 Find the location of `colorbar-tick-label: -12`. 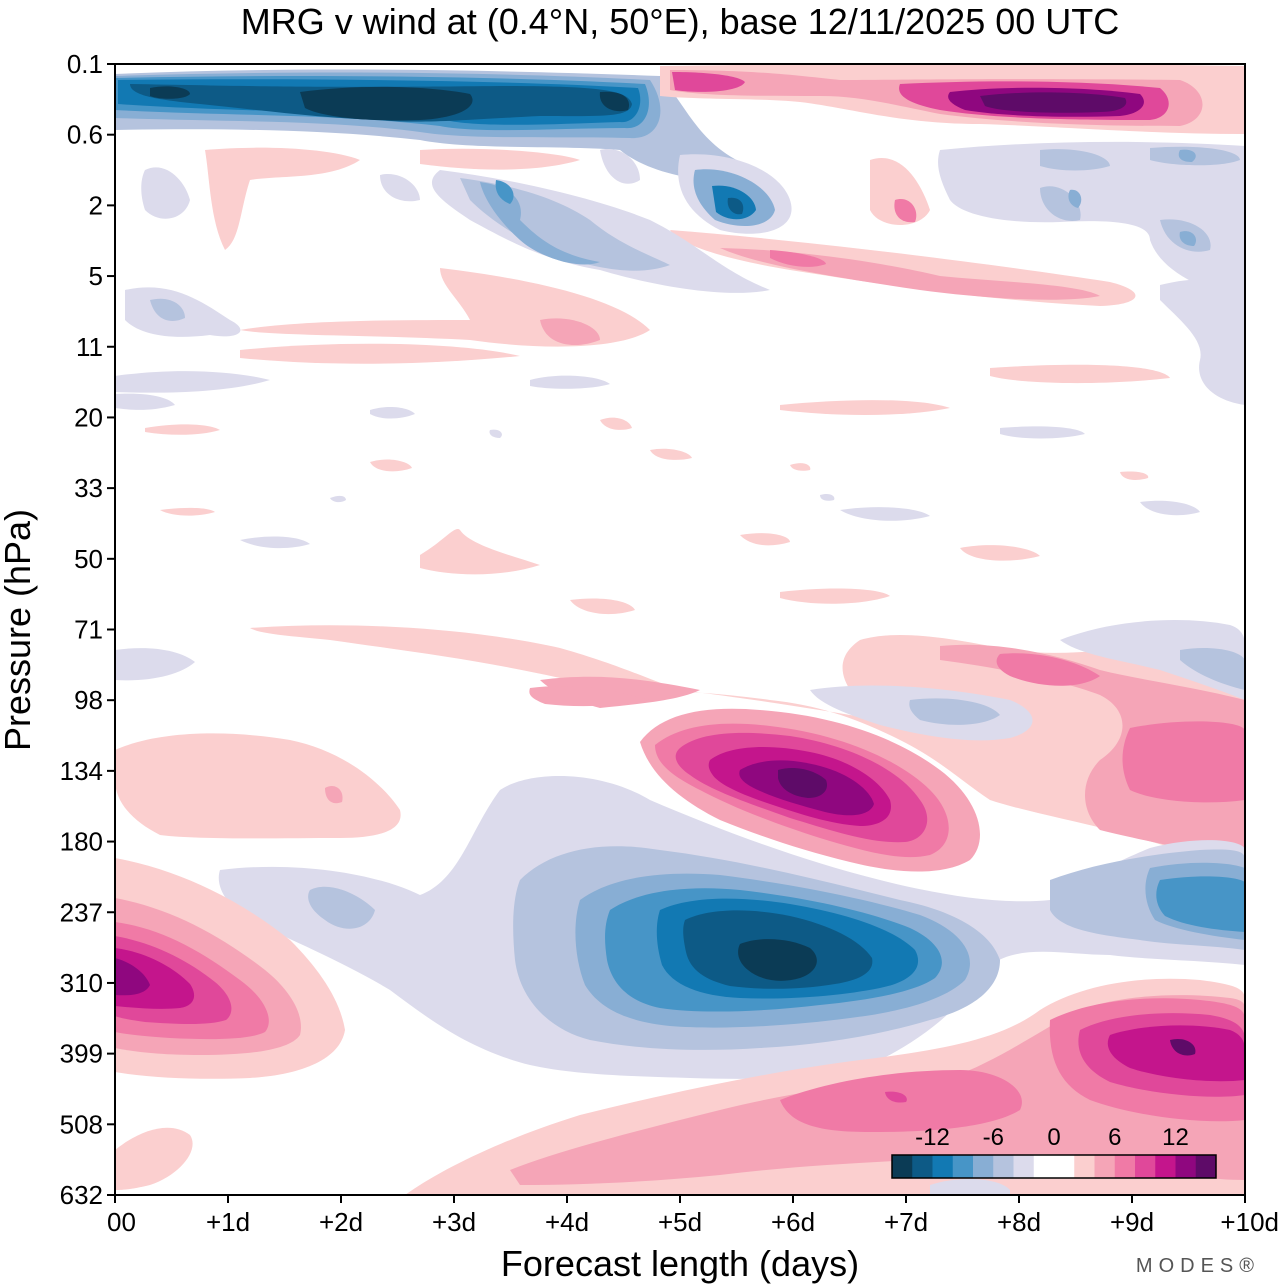

colorbar-tick-label: -12 is located at coordinates (932, 1137).